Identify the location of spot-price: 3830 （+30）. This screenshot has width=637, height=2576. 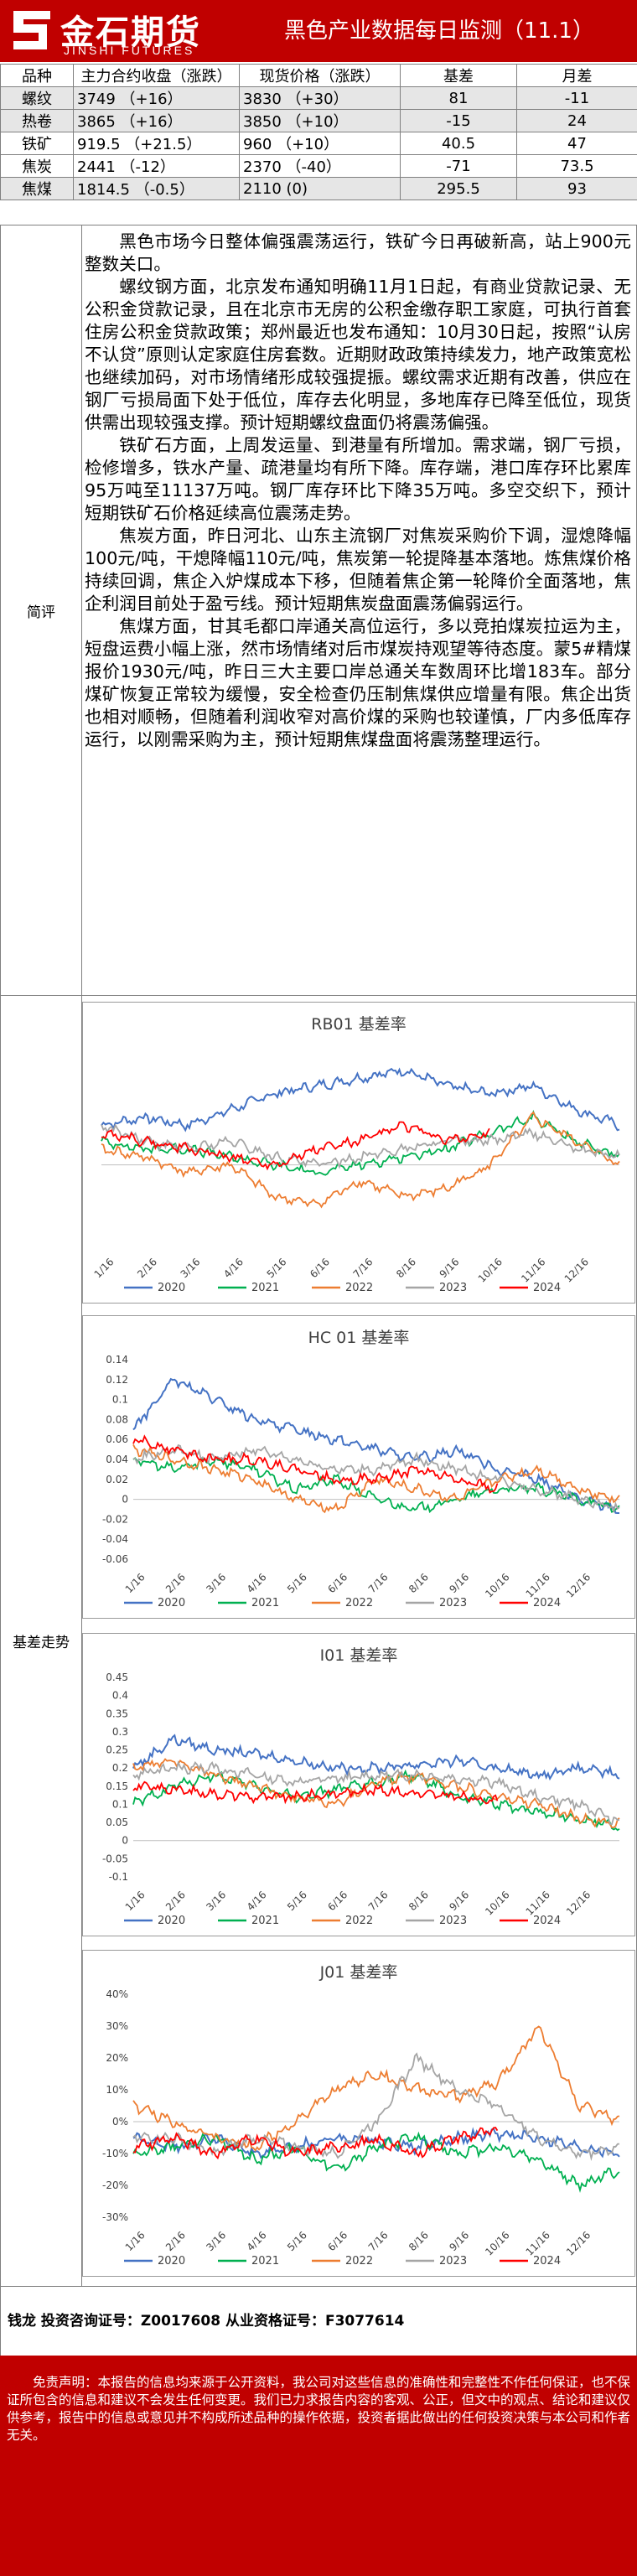
(320, 98).